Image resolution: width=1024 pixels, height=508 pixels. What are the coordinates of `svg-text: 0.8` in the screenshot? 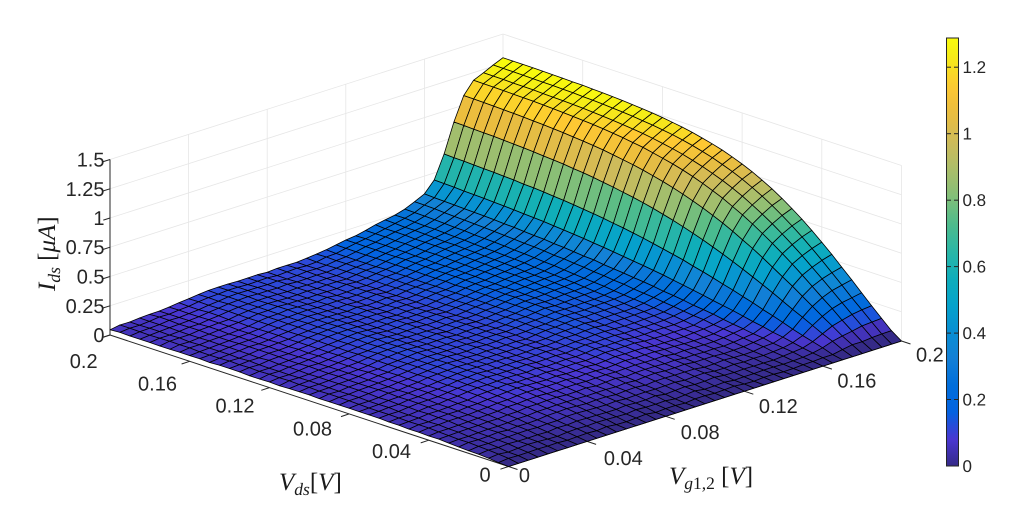 It's located at (975, 200).